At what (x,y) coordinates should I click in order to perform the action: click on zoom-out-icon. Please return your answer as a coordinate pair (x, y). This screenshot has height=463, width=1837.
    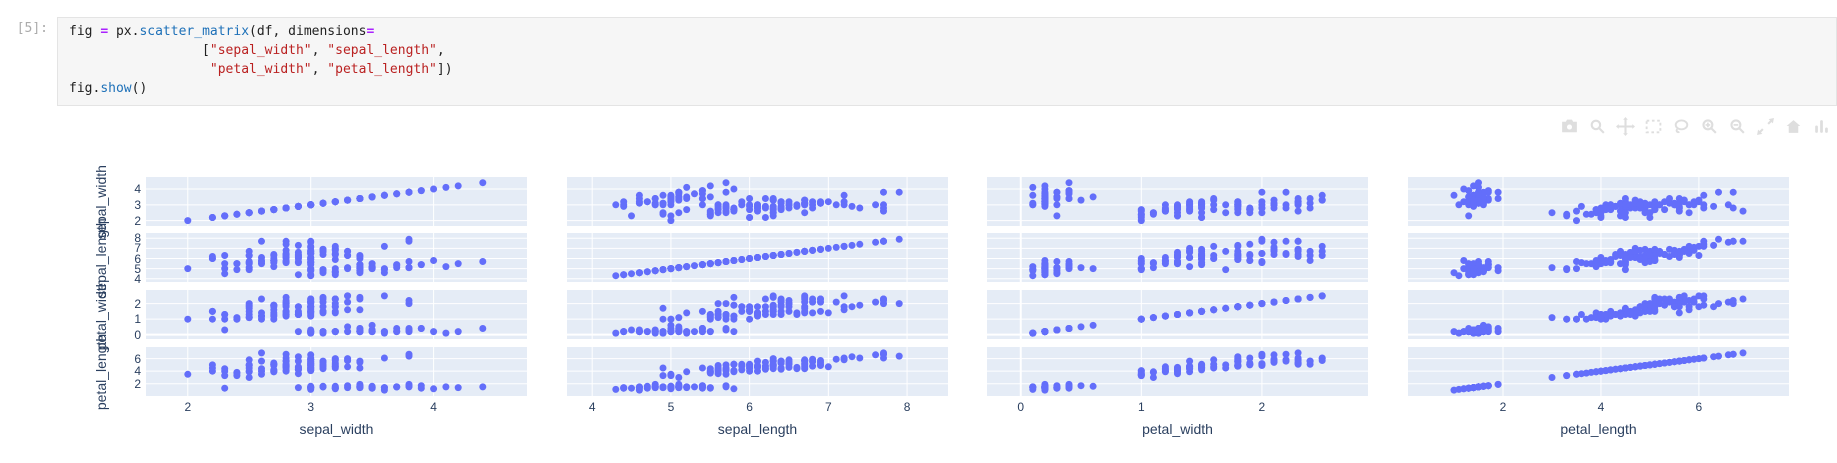
    Looking at the image, I should click on (1737, 126).